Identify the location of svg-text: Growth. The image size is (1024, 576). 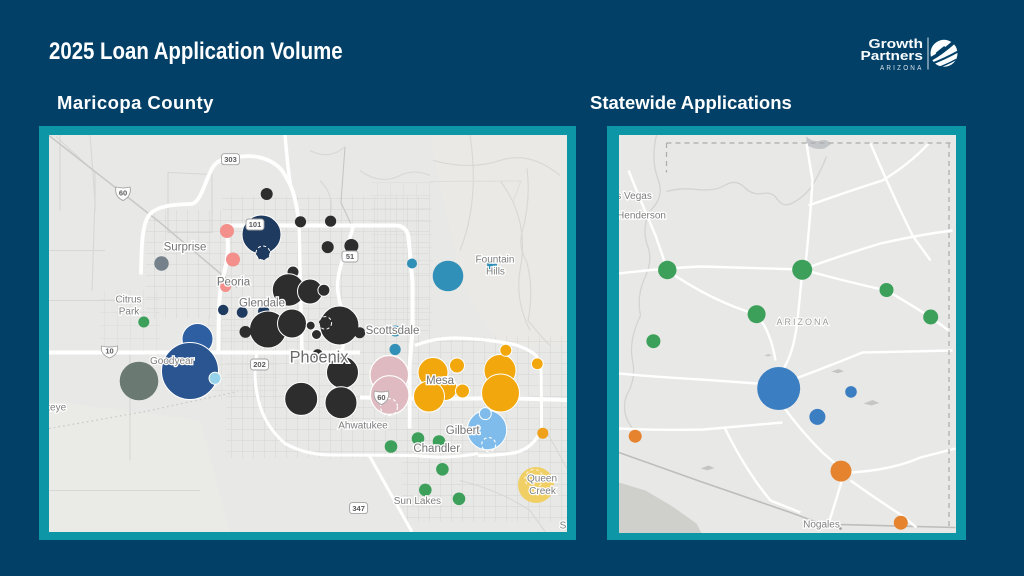
(896, 43).